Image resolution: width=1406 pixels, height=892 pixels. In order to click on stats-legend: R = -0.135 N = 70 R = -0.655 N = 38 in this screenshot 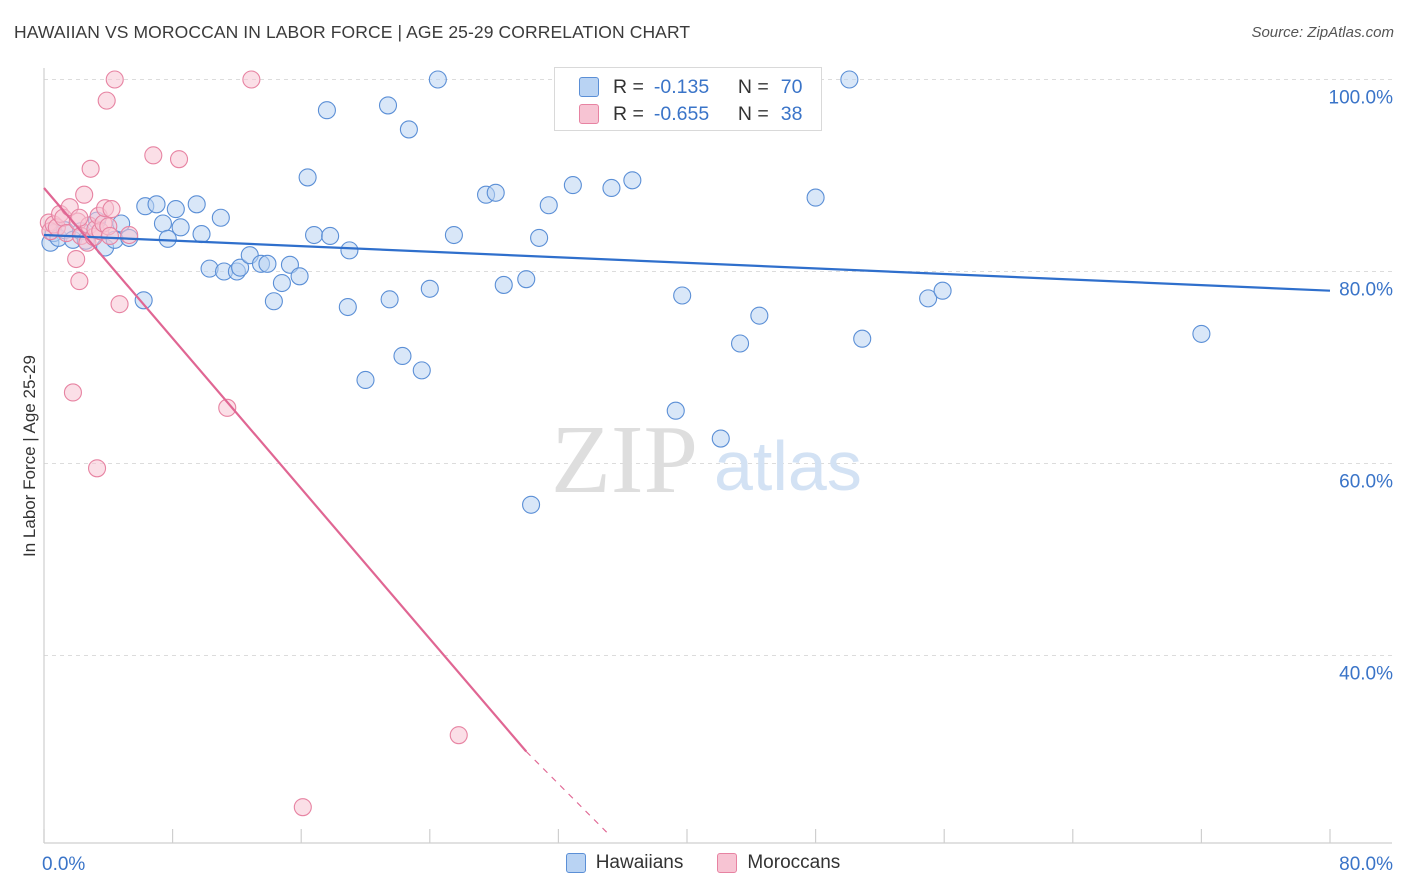, I will do `click(688, 99)`.